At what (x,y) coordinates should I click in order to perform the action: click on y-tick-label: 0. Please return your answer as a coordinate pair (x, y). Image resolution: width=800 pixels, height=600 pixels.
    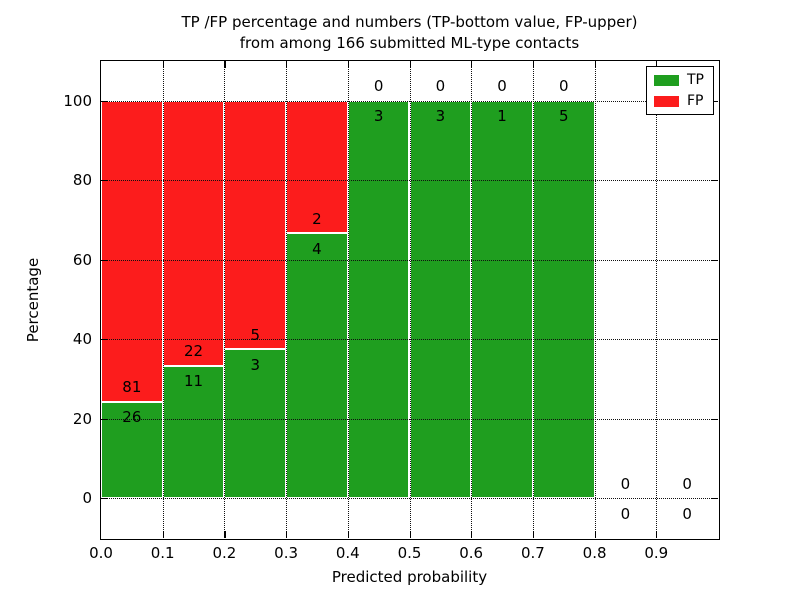
    Looking at the image, I should click on (87, 498).